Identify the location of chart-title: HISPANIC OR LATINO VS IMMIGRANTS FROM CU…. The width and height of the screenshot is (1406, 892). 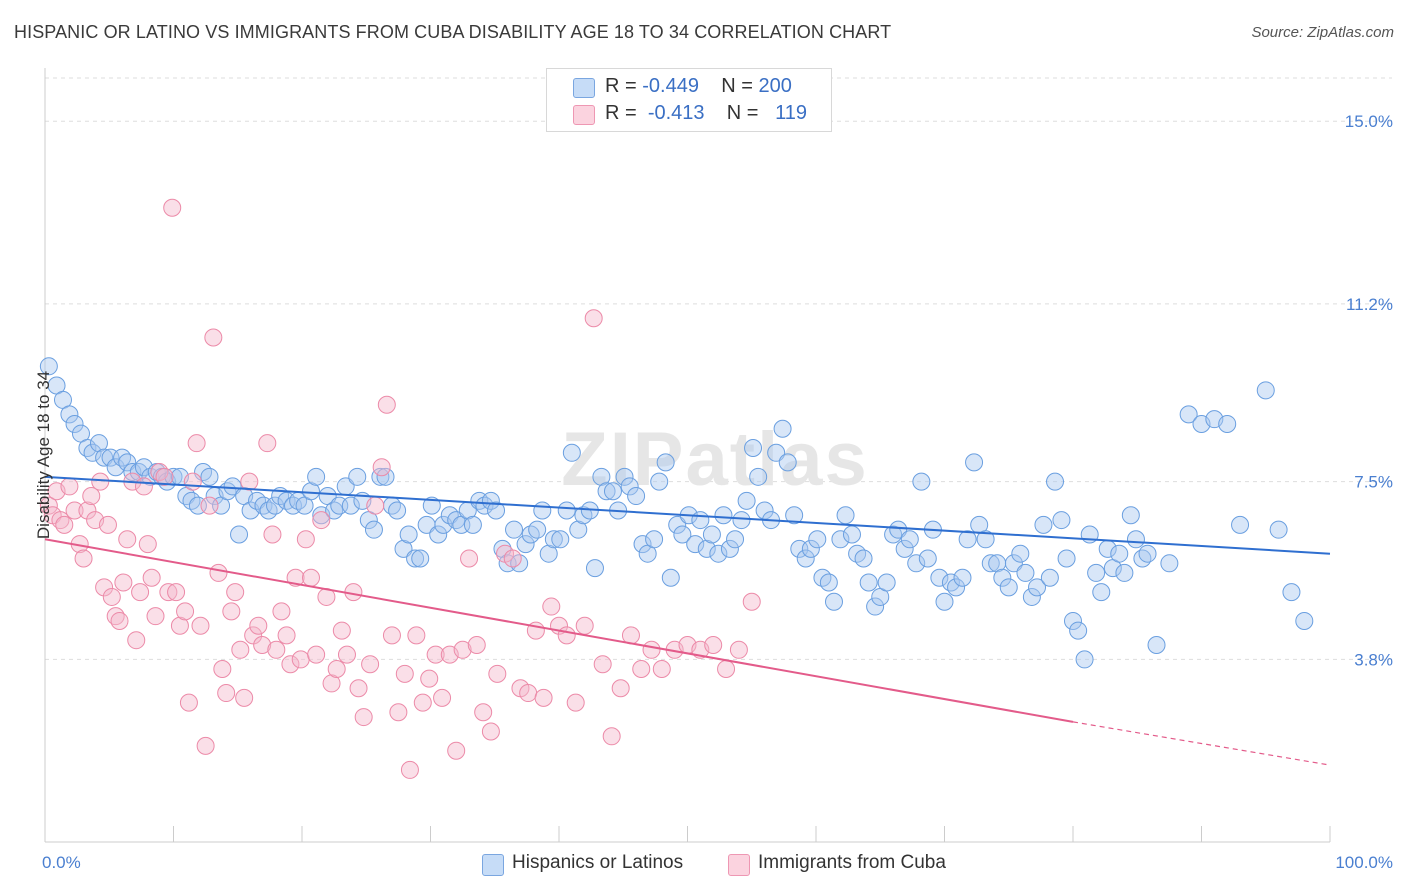
(453, 32).